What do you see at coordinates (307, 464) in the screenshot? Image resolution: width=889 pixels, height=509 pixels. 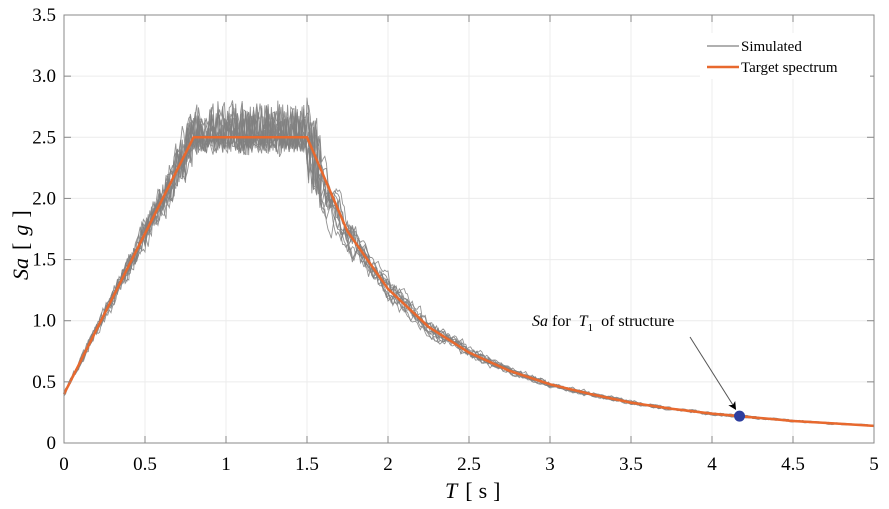 I see `x-tick-label: 1.5` at bounding box center [307, 464].